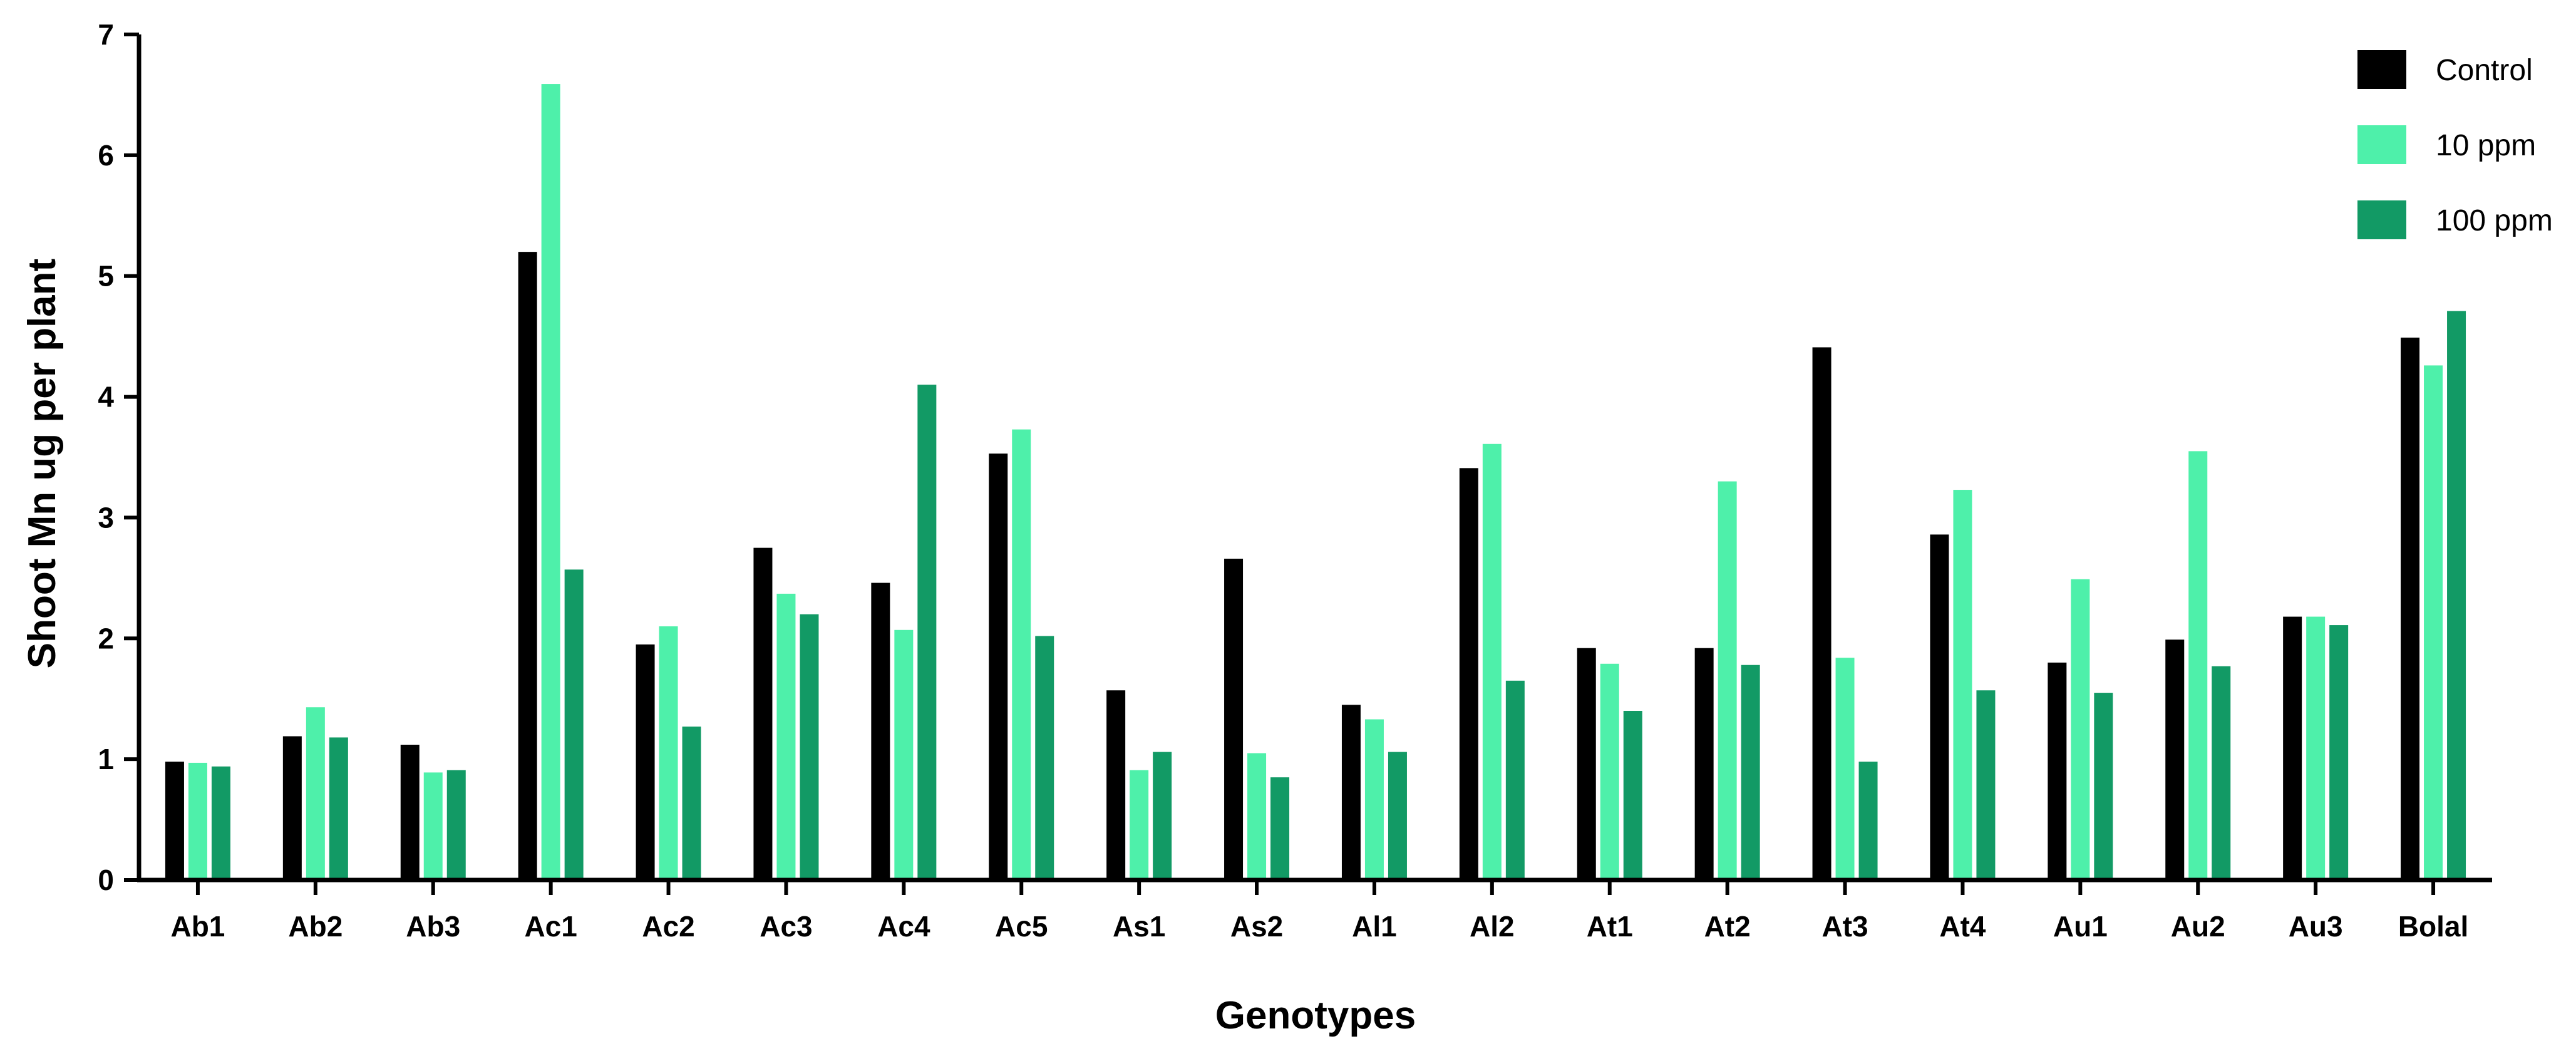 The height and width of the screenshot is (1056, 2576). What do you see at coordinates (550, 926) in the screenshot?
I see `x-tick-label-ac1: Ac1` at bounding box center [550, 926].